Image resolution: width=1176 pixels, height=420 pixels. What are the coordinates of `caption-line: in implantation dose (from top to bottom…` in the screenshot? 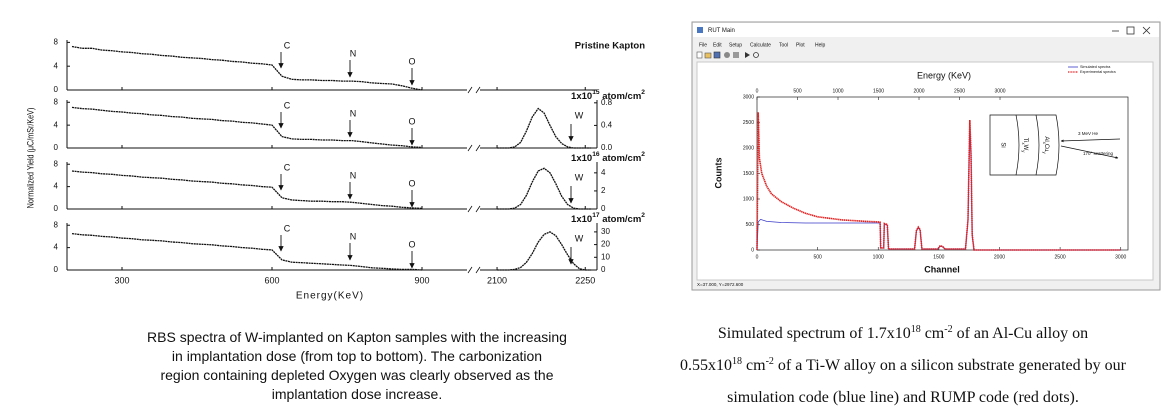 It's located at (357, 356).